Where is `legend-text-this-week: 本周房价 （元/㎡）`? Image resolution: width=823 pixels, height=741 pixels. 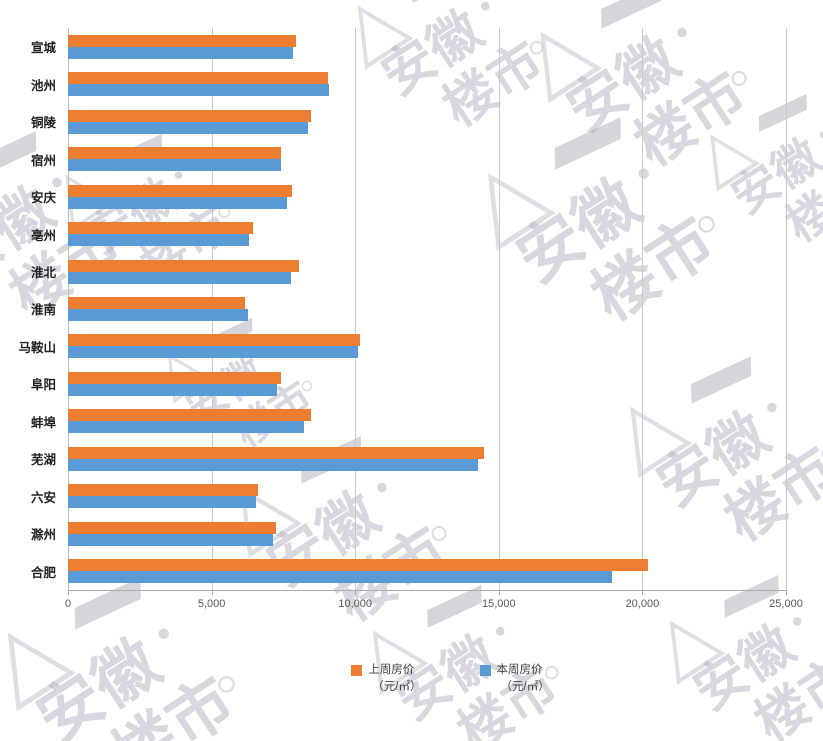 legend-text-this-week: 本周房价 （元/㎡） is located at coordinates (523, 679).